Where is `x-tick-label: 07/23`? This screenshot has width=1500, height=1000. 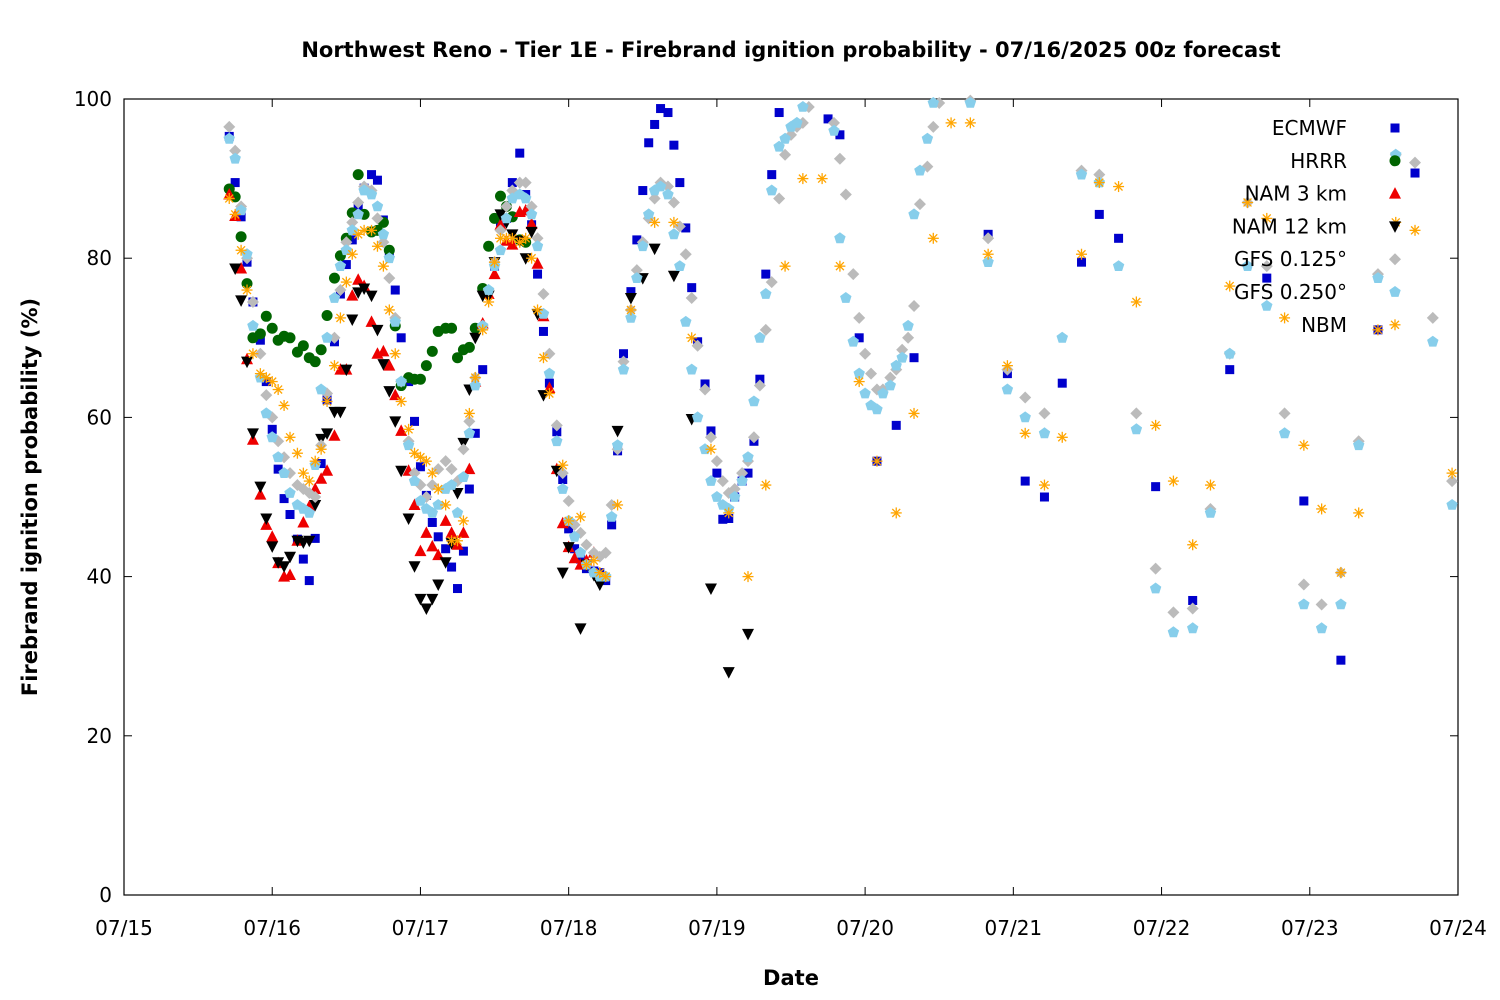
x-tick-label: 07/23 is located at coordinates (1310, 928).